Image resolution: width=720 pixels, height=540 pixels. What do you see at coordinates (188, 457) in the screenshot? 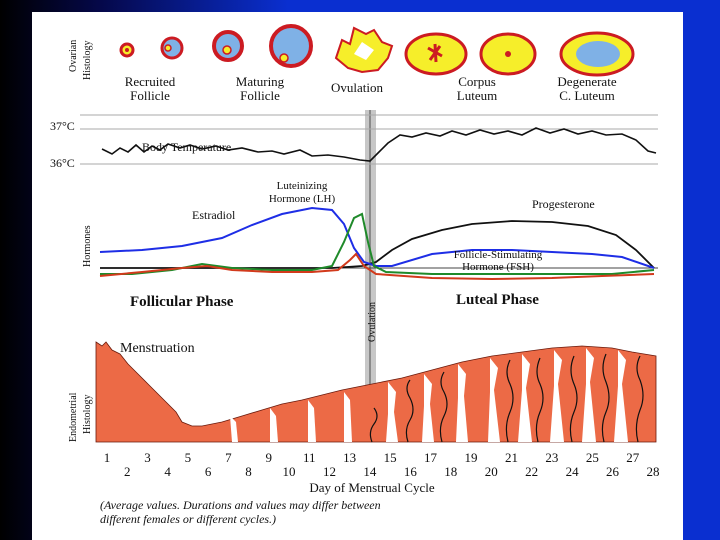
I see `day-label-5: 5` at bounding box center [188, 457].